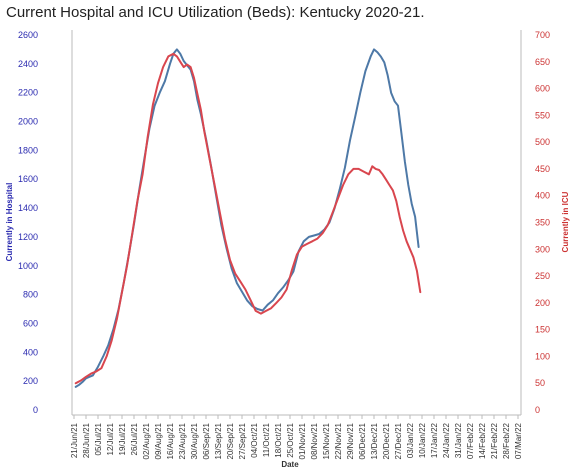  Describe the element at coordinates (266, 439) in the screenshot. I see `x-tick-label: 11/Oct/21` at that location.